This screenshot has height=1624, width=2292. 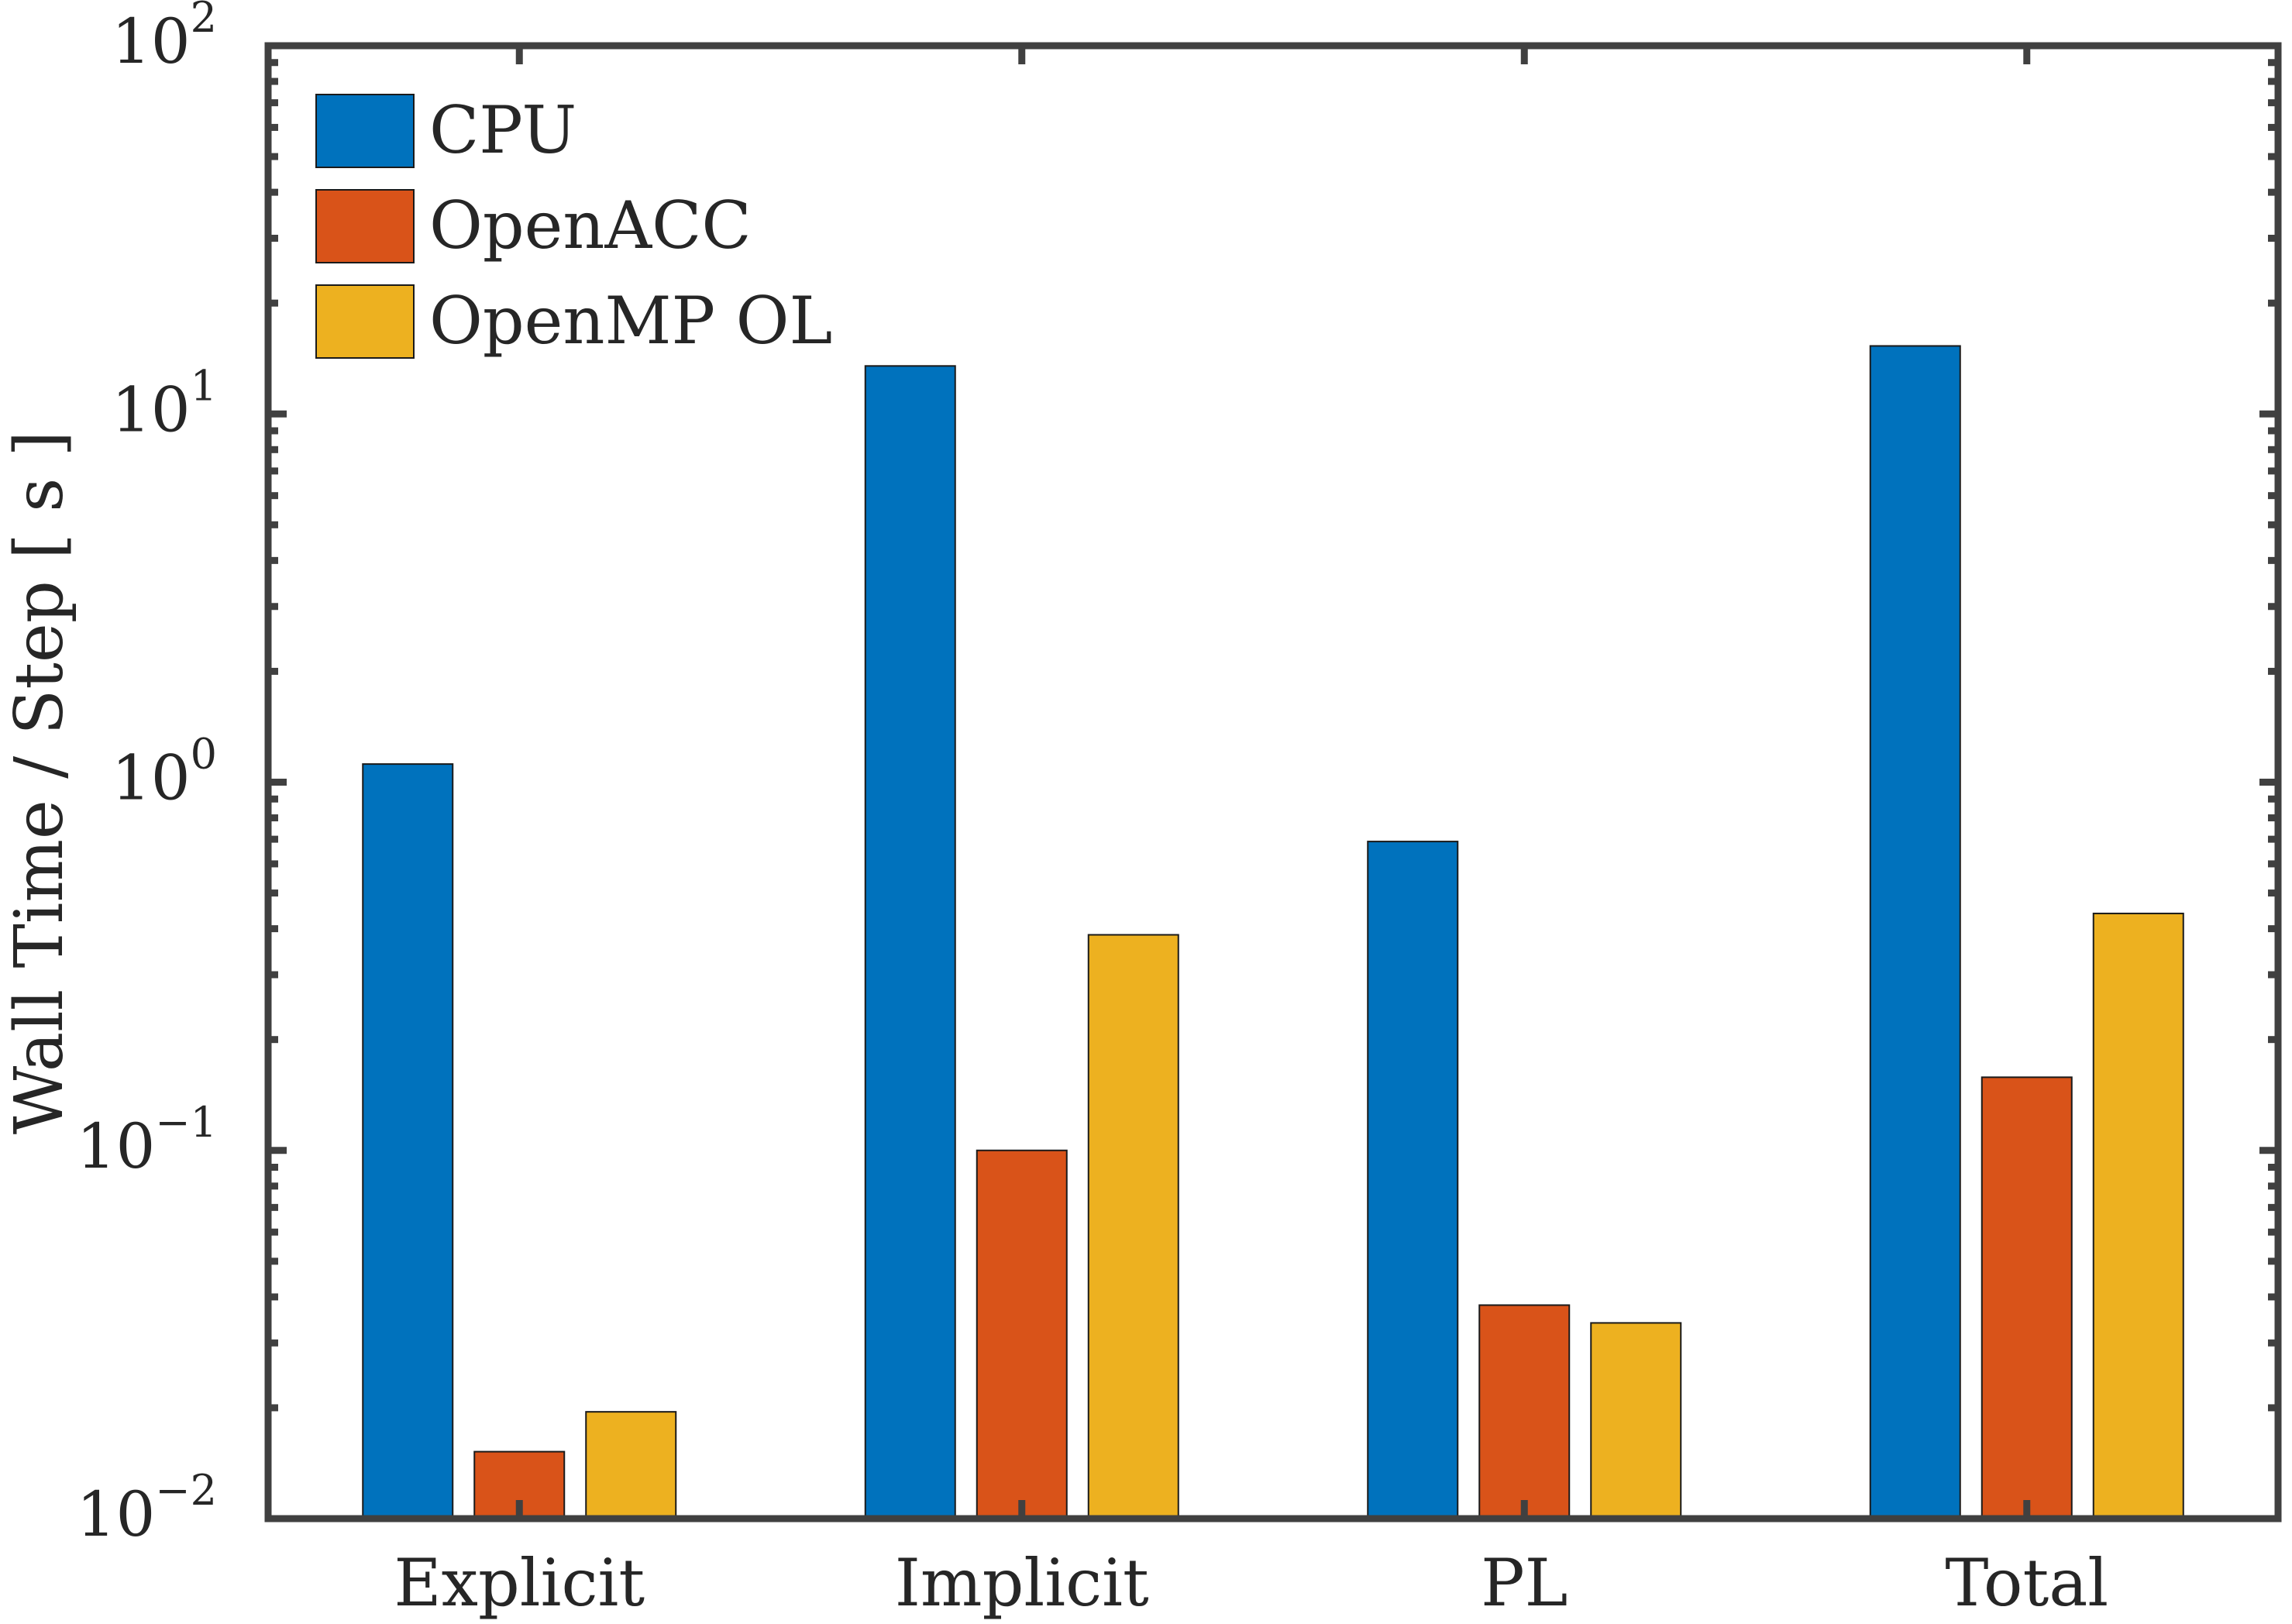 I want to click on bar-openmp-ol-explicit, so click(x=631, y=1465).